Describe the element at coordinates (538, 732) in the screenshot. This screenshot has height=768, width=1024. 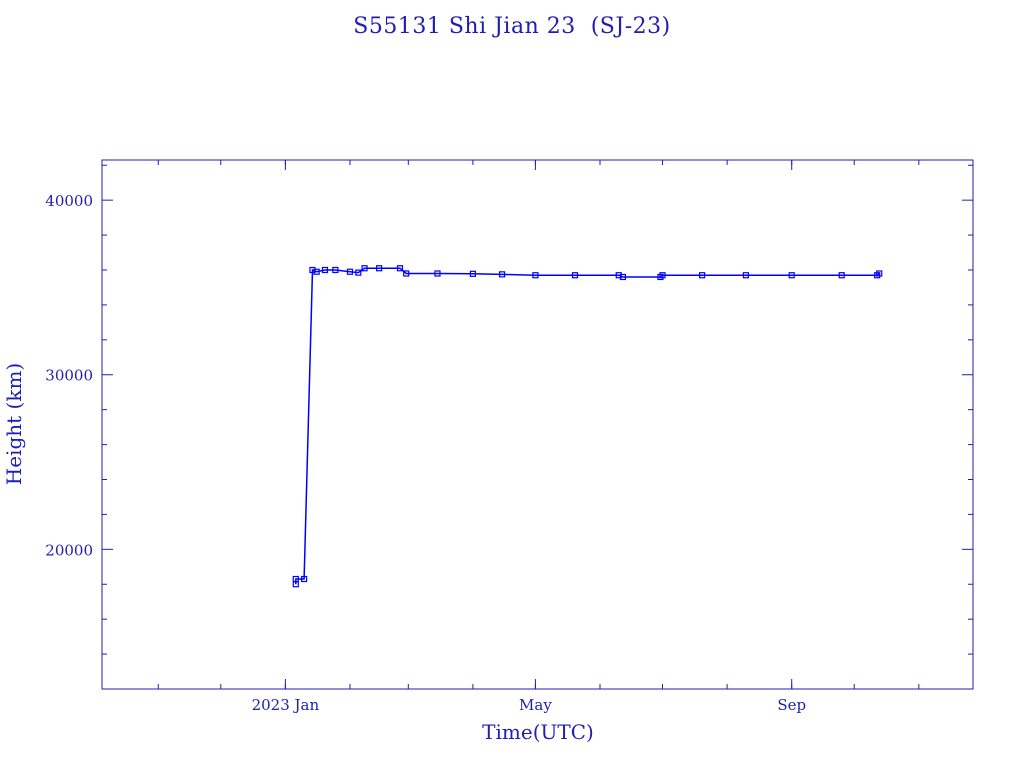
I see `x-axis-label: Time(UTC)` at that location.